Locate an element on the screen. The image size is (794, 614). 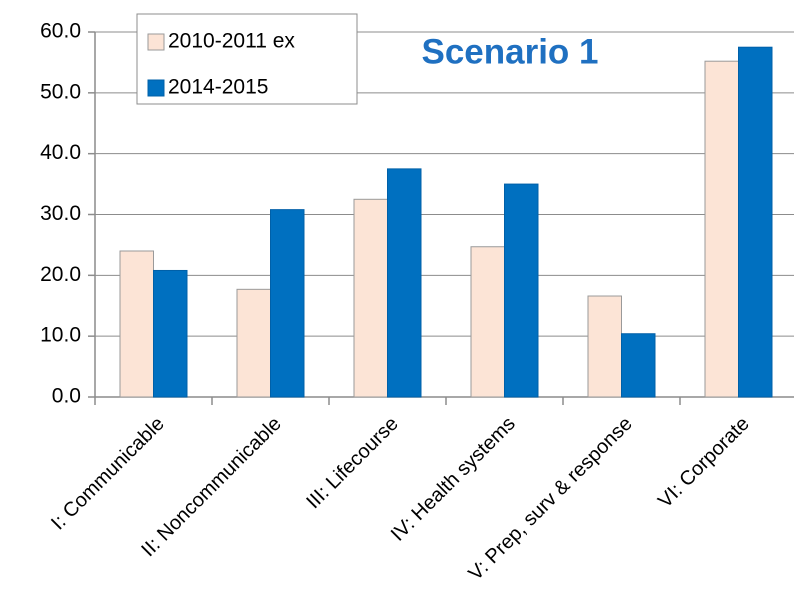
x-tick-label: IV: Health systems is located at coordinates (453, 479).